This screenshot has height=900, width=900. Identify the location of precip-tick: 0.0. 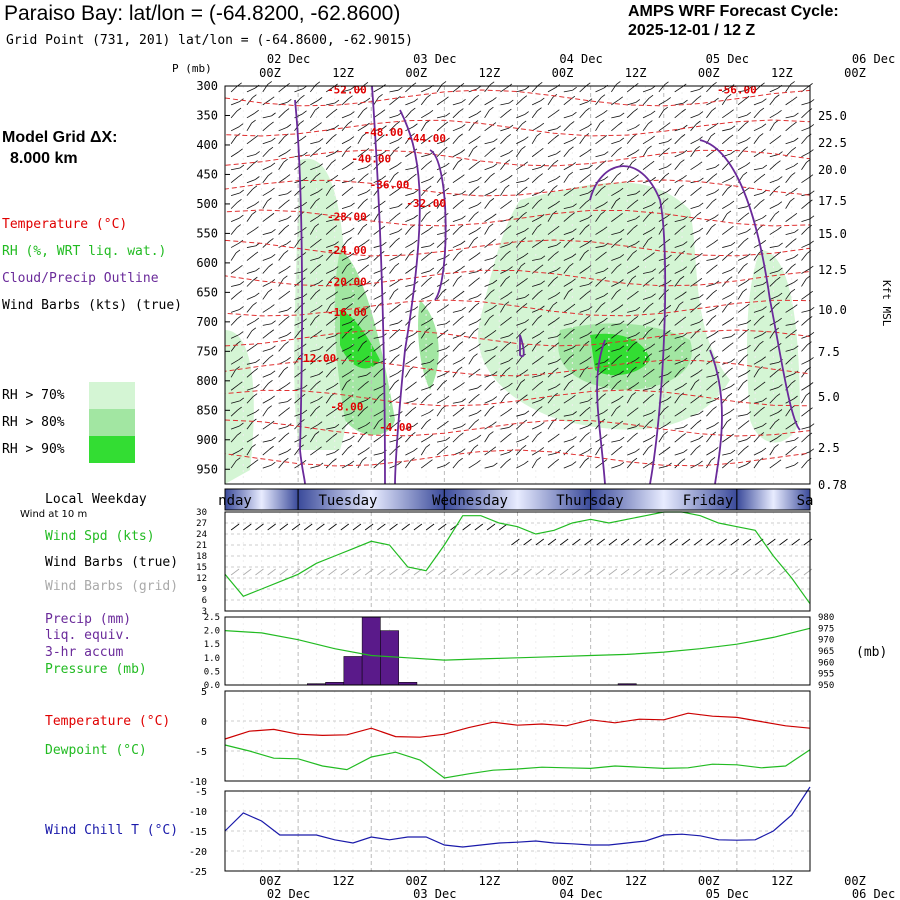
(212, 686).